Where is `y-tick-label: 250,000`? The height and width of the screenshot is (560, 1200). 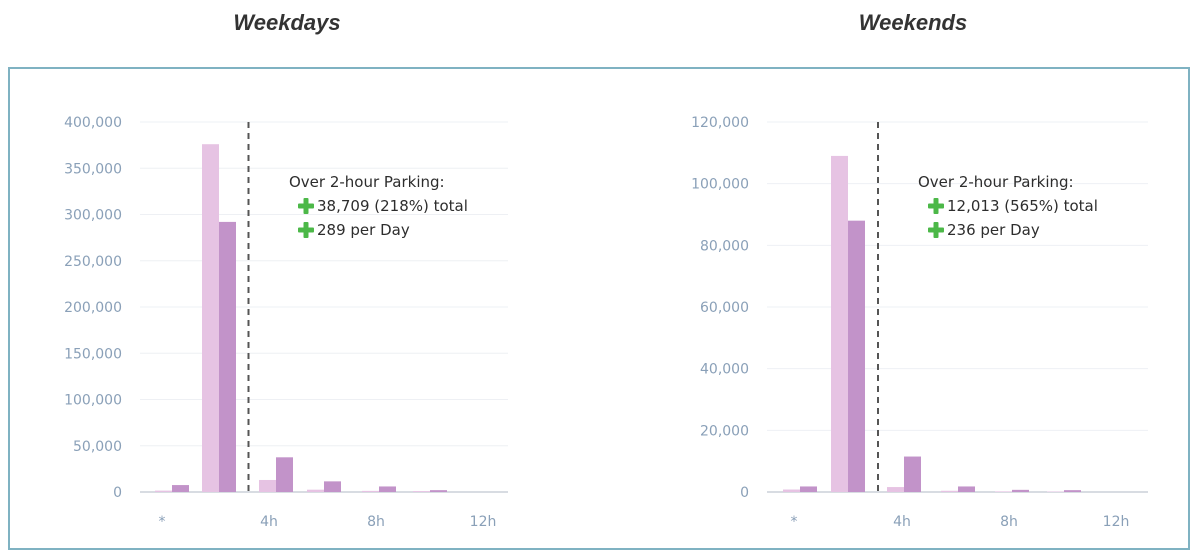
y-tick-label: 250,000 is located at coordinates (93, 262).